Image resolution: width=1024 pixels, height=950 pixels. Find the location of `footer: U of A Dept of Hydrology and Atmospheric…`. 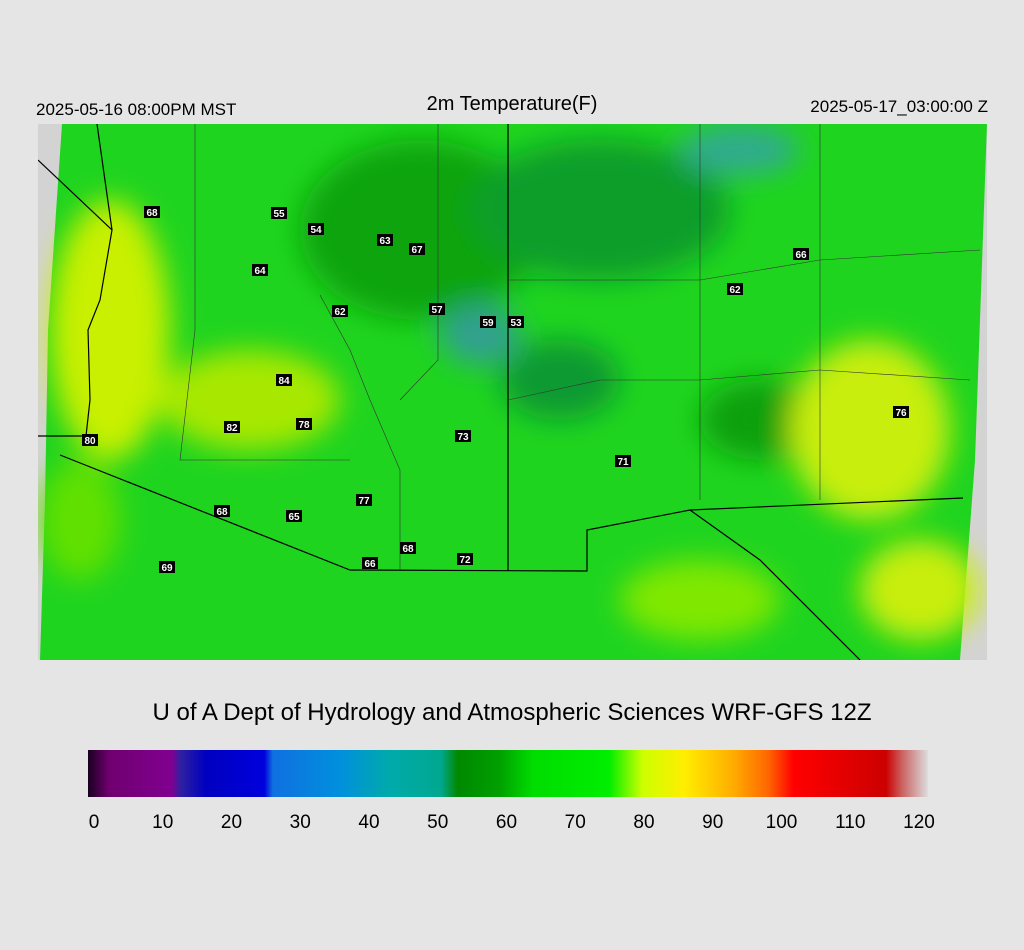

footer: U of A Dept of Hydrology and Atmospheric… is located at coordinates (512, 712).